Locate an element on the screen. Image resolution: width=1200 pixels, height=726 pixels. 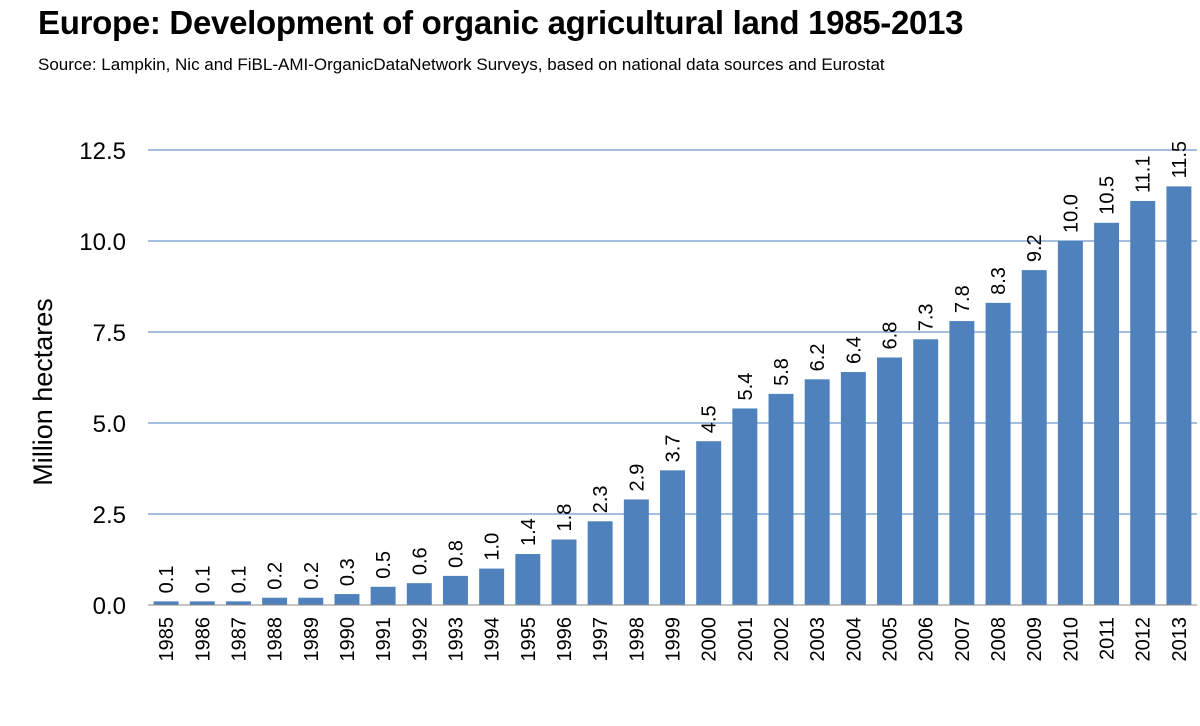
bar-2012 is located at coordinates (1143, 402).